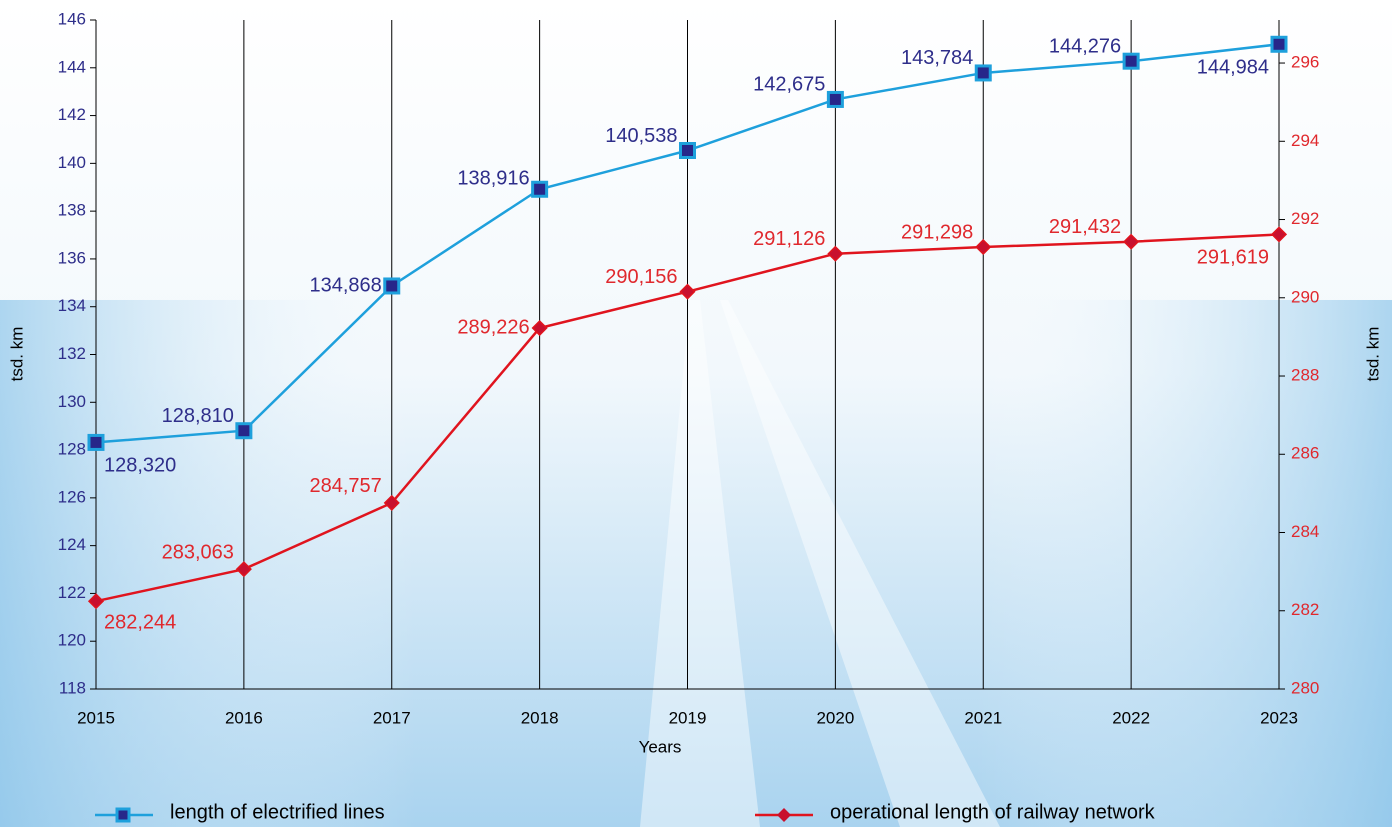  I want to click on x-tick-label: 2017, so click(392, 717).